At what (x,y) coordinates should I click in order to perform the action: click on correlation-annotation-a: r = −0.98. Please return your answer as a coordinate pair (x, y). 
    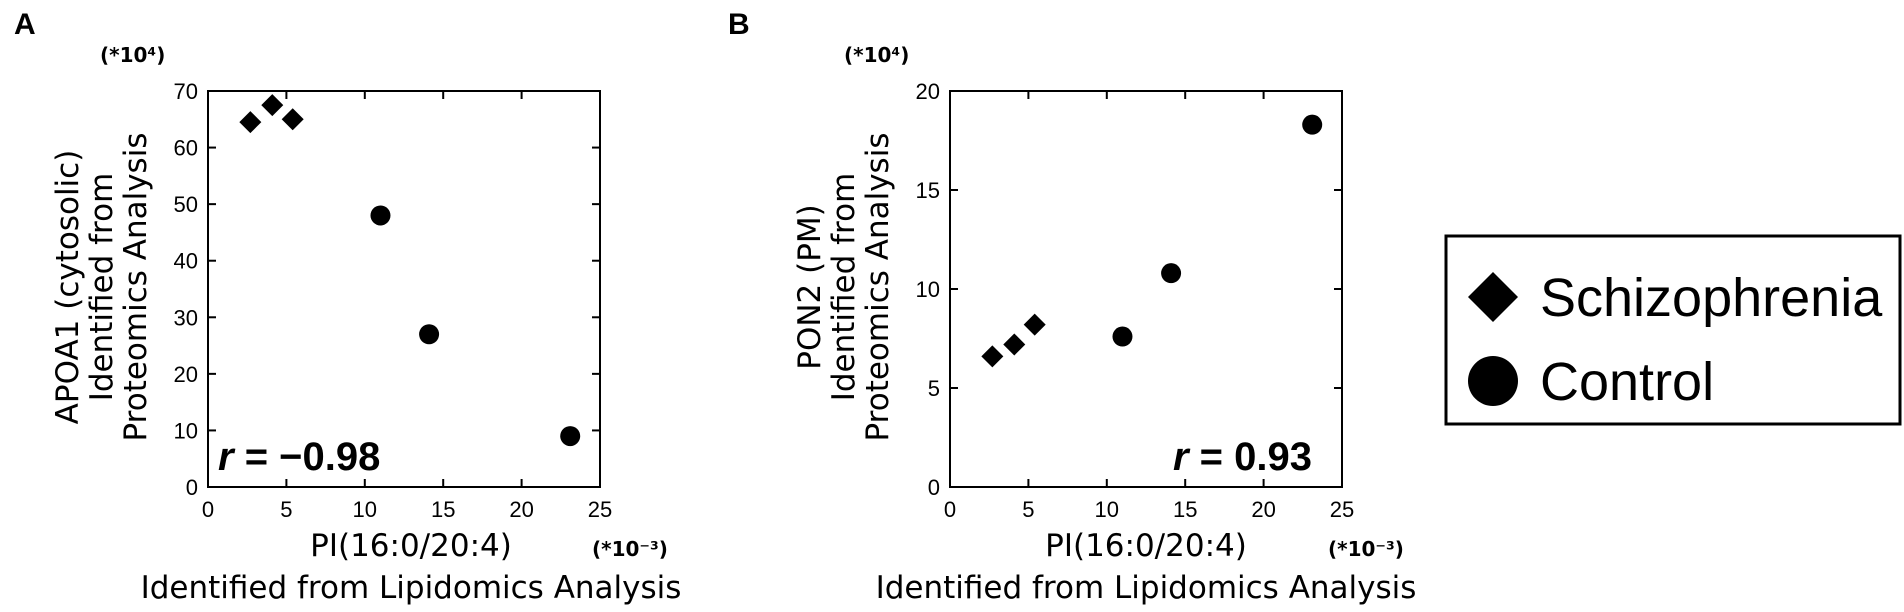
    Looking at the image, I should click on (299, 457).